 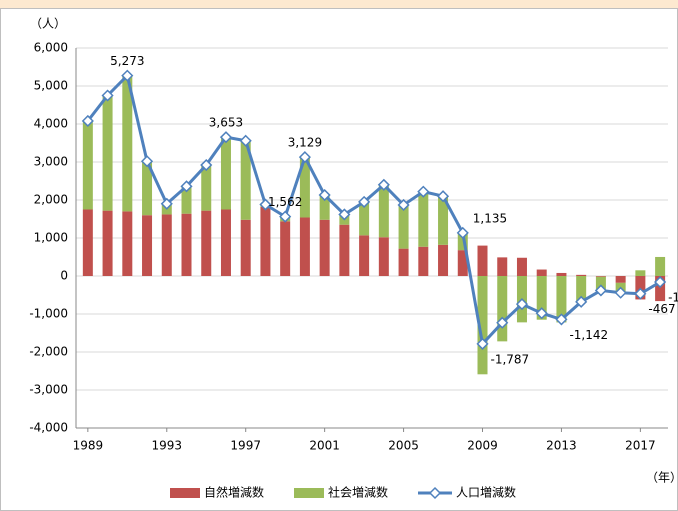 What do you see at coordinates (486, 492) in the screenshot?
I see `legend-label: 人口増減数` at bounding box center [486, 492].